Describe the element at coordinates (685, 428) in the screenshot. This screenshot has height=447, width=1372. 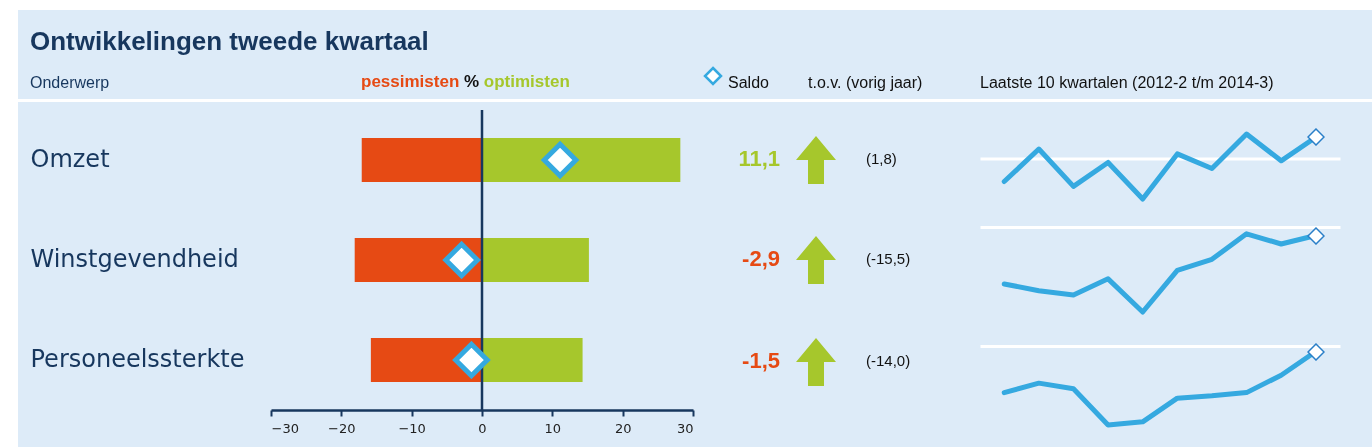
I see `x-tick-label: 30` at that location.